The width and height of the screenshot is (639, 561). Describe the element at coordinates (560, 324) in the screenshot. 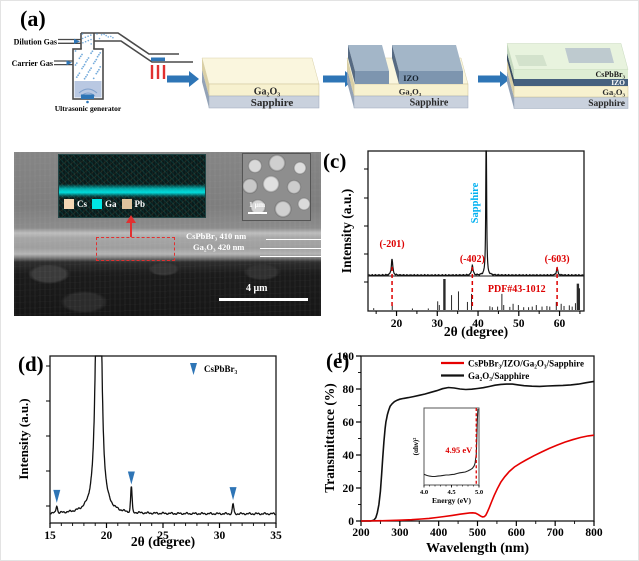

I see `x-tick-label: 60` at that location.